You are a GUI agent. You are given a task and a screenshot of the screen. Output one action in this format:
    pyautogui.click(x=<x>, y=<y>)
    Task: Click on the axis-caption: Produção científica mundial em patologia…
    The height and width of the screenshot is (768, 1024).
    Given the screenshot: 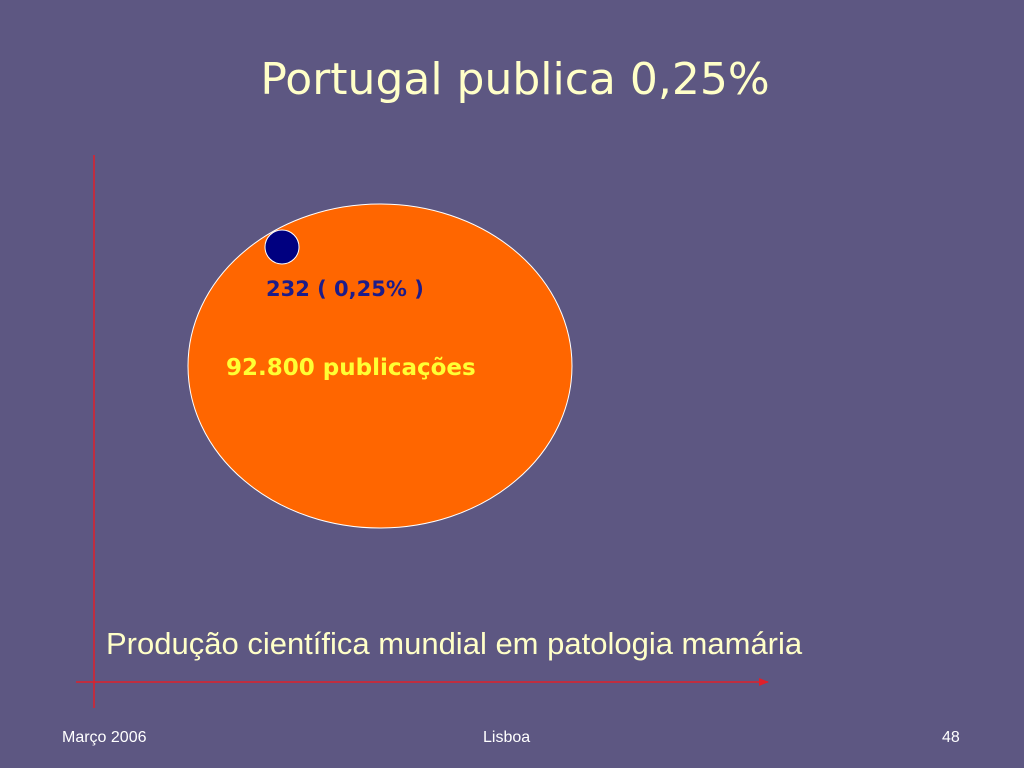 What is the action you would take?
    pyautogui.click(x=454, y=643)
    